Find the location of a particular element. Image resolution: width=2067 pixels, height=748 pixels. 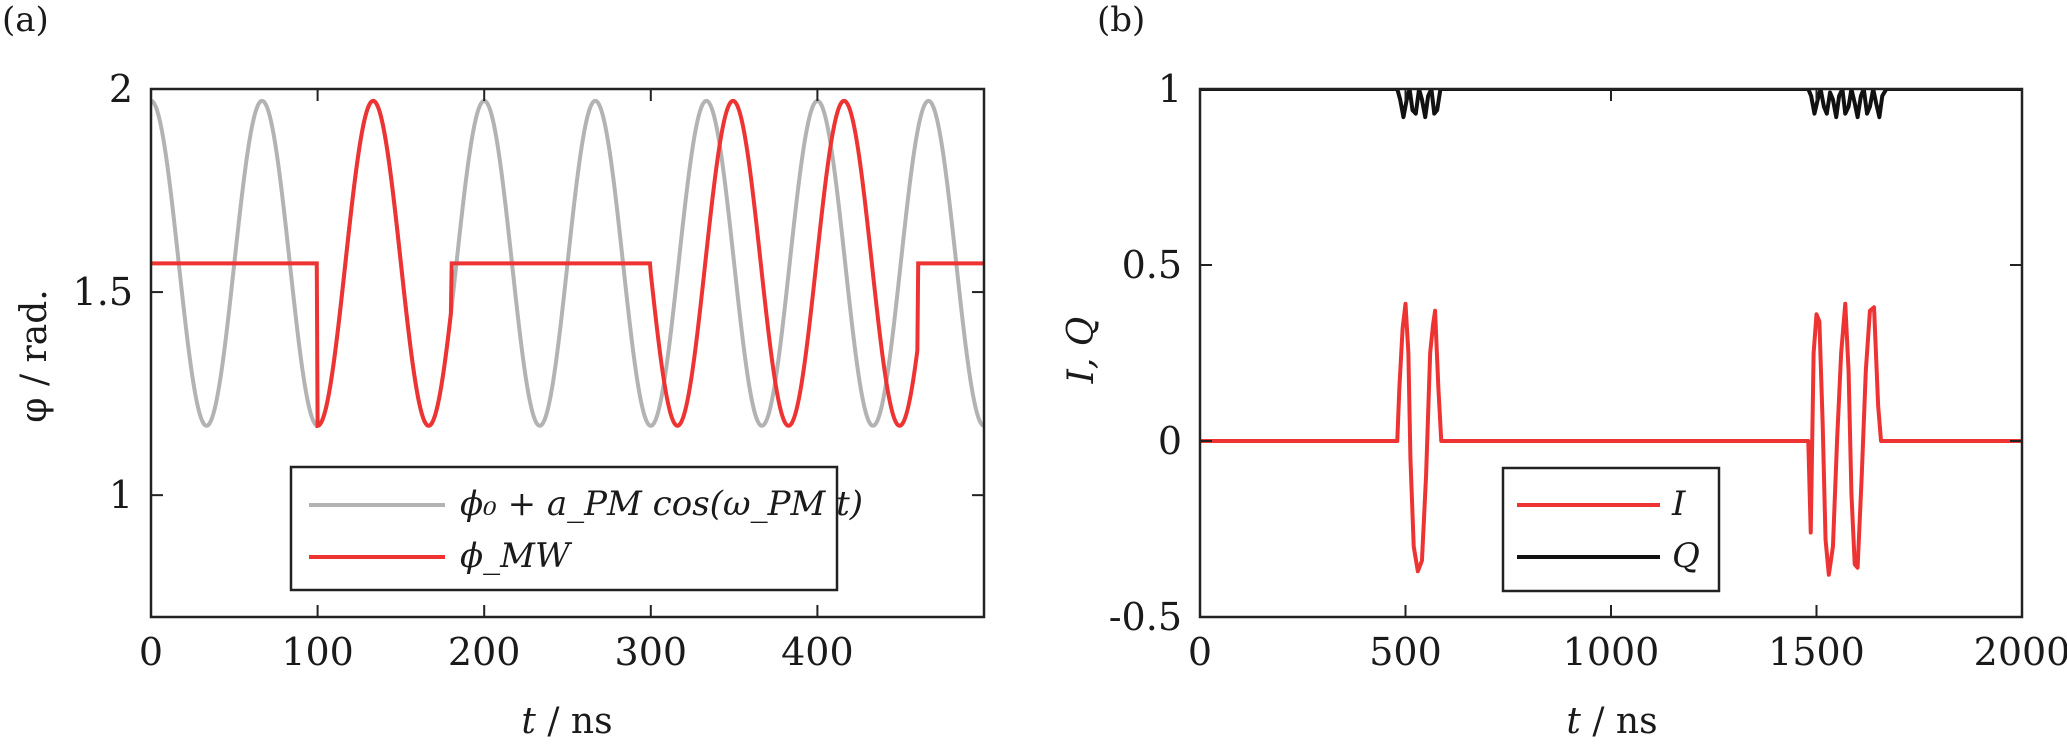

panel-b-ytick-label: 0 is located at coordinates (1170, 441).